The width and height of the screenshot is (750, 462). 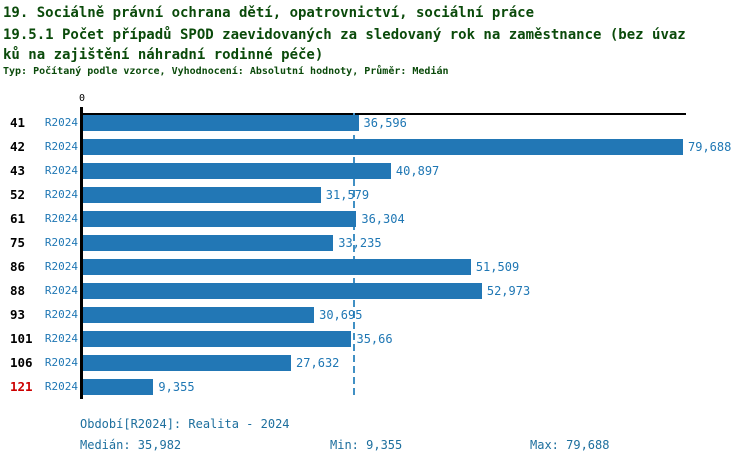 What do you see at coordinates (21, 386) in the screenshot?
I see `category-label: 121` at bounding box center [21, 386].